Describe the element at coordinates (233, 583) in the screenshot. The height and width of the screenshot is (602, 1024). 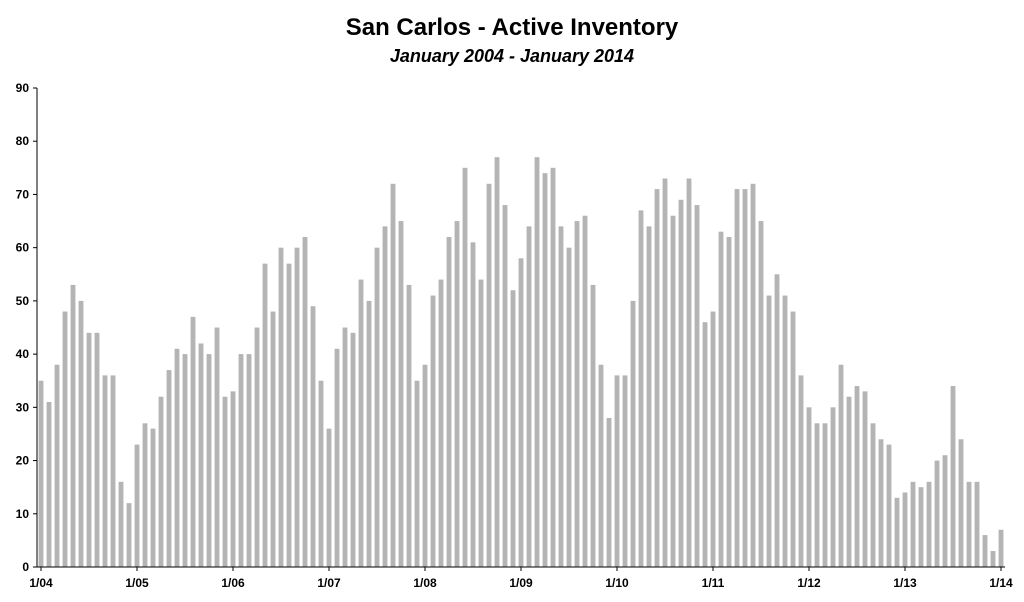
I see `x-tick-label-2: 1/06` at that location.